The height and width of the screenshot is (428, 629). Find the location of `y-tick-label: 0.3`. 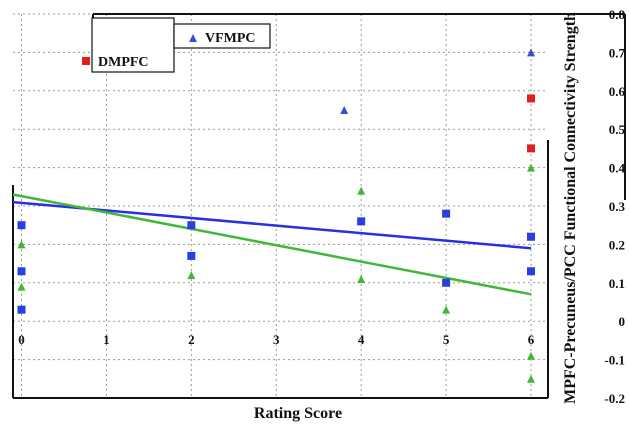

y-tick-label: 0.3 is located at coordinates (617, 206).